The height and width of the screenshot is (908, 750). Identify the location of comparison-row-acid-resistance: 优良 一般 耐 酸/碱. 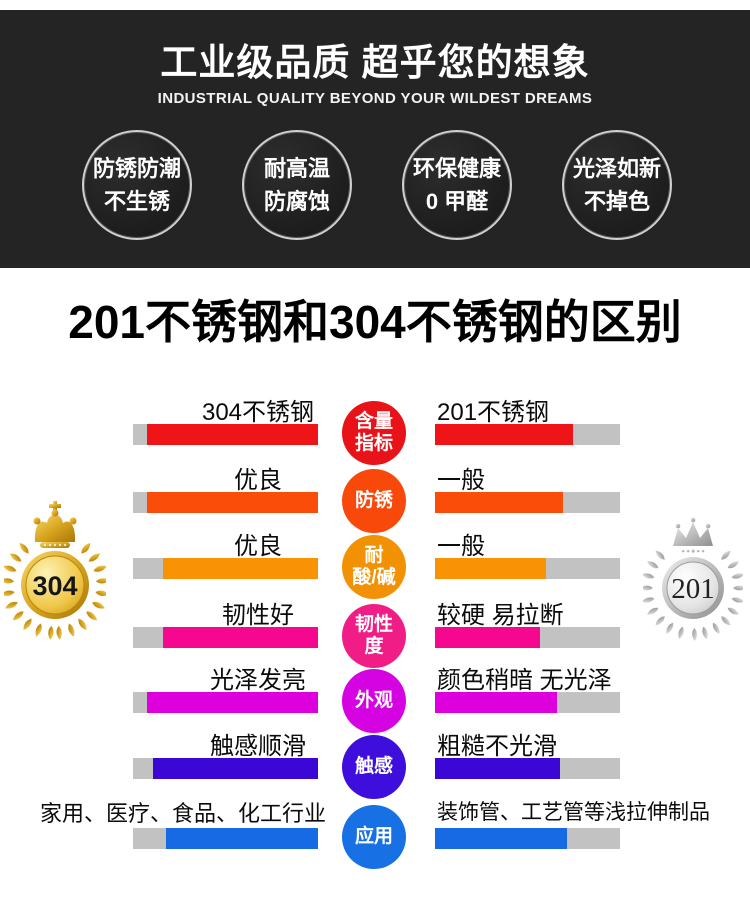
(375, 561).